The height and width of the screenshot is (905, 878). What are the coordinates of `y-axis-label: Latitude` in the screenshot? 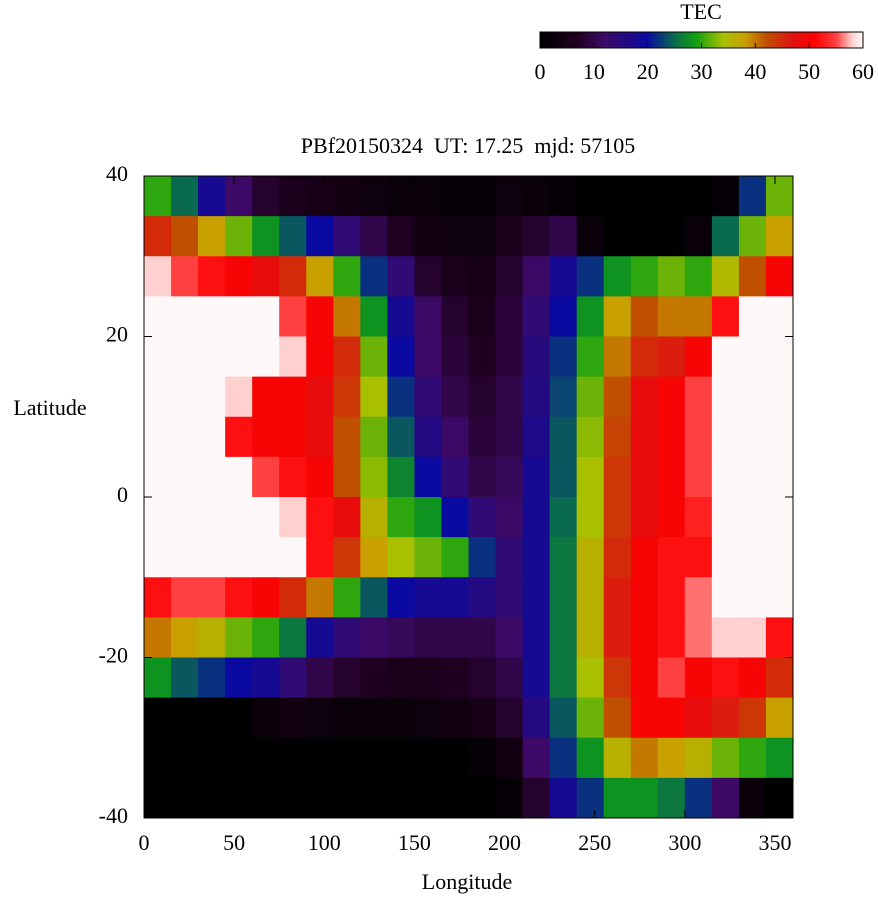 It's located at (49, 407).